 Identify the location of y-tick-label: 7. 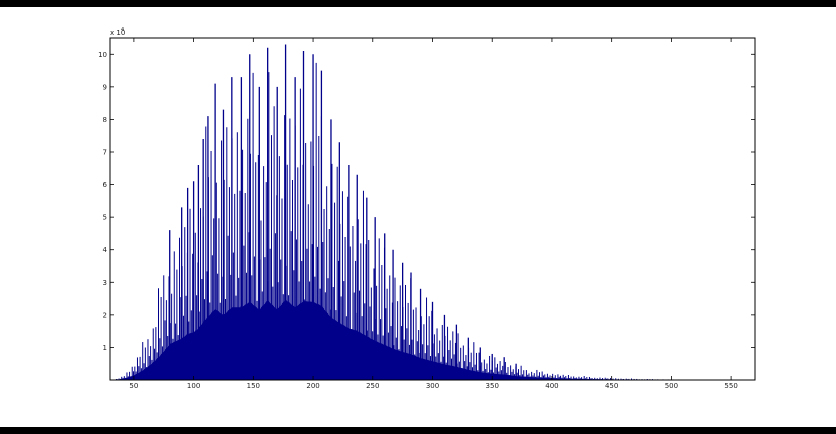
(105, 153).